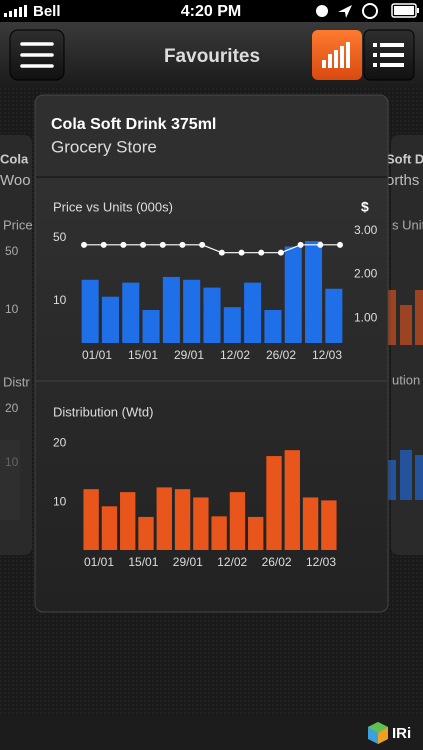 The height and width of the screenshot is (750, 423). I want to click on signal-icon, so click(15, 11).